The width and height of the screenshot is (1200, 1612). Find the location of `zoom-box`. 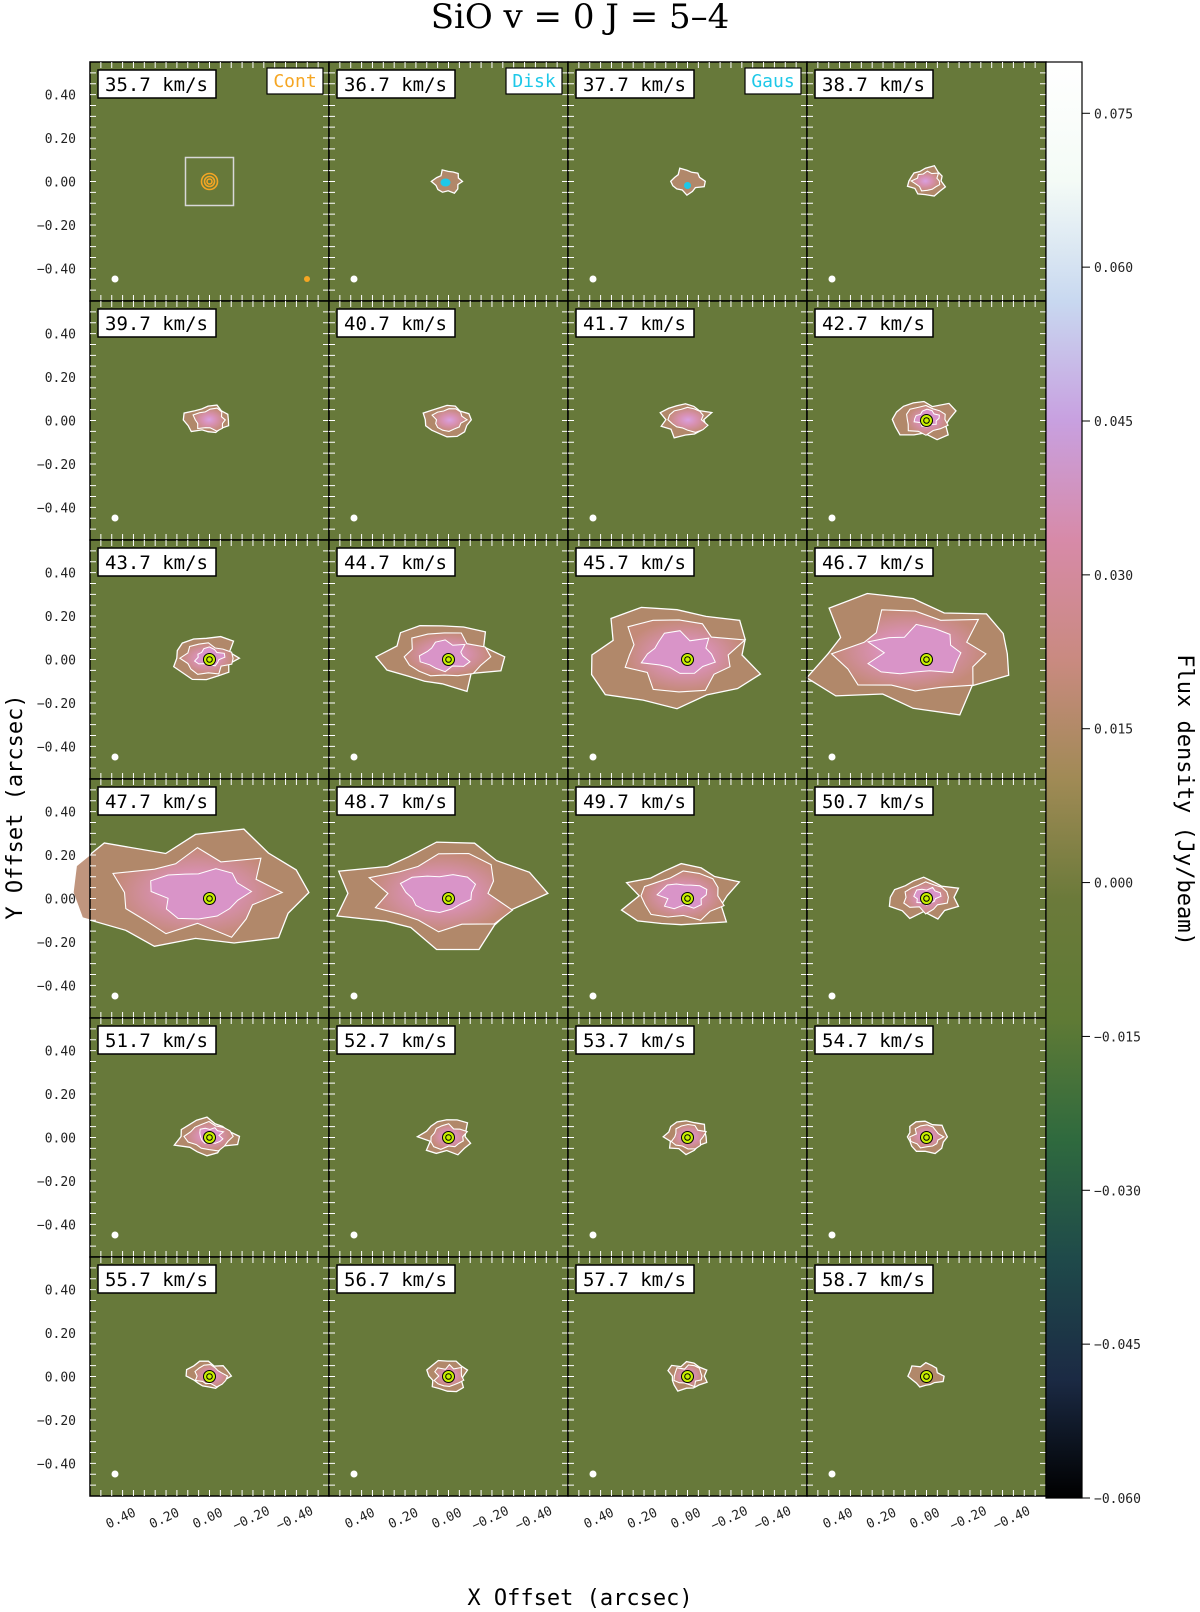

zoom-box is located at coordinates (209, 181).